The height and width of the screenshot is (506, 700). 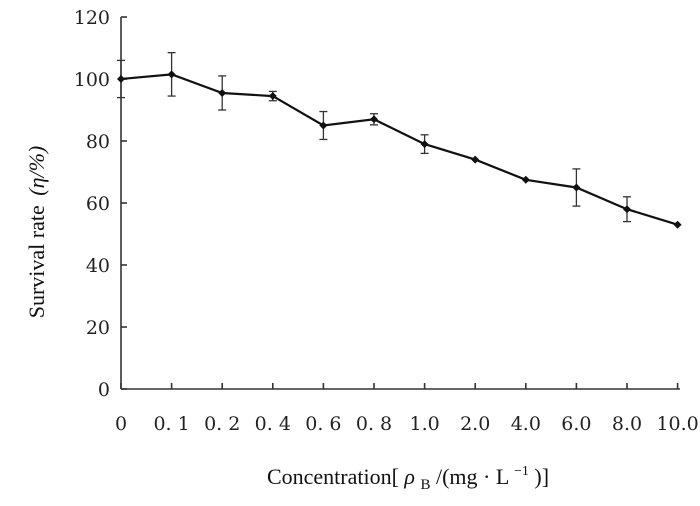 I want to click on x-tick-label: 0, so click(x=121, y=424).